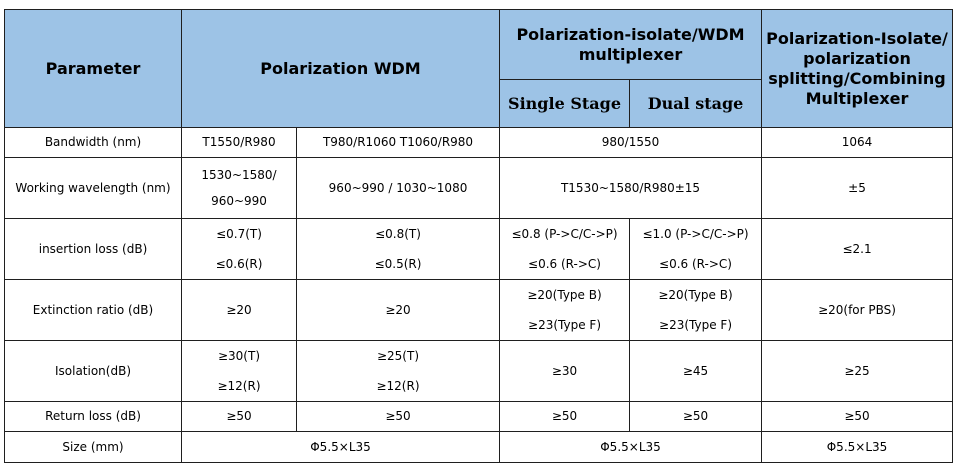  What do you see at coordinates (631, 44) in the screenshot?
I see `header-polarization-isolate-wdm: Polarization-isolate/WDM multiplexer` at bounding box center [631, 44].